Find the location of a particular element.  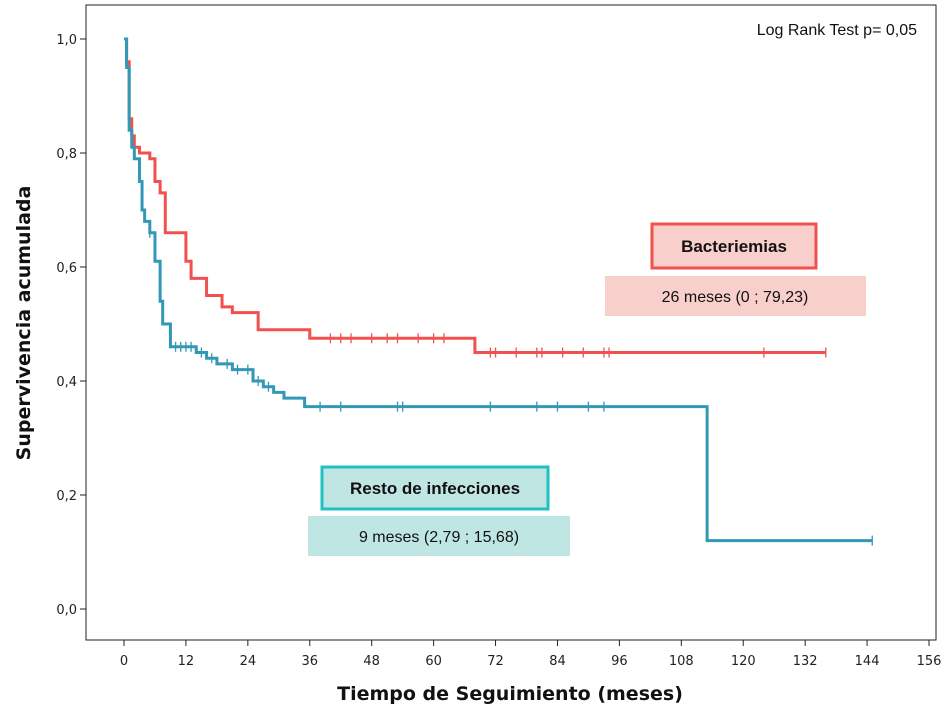

x-tick-label: 120 is located at coordinates (743, 661).